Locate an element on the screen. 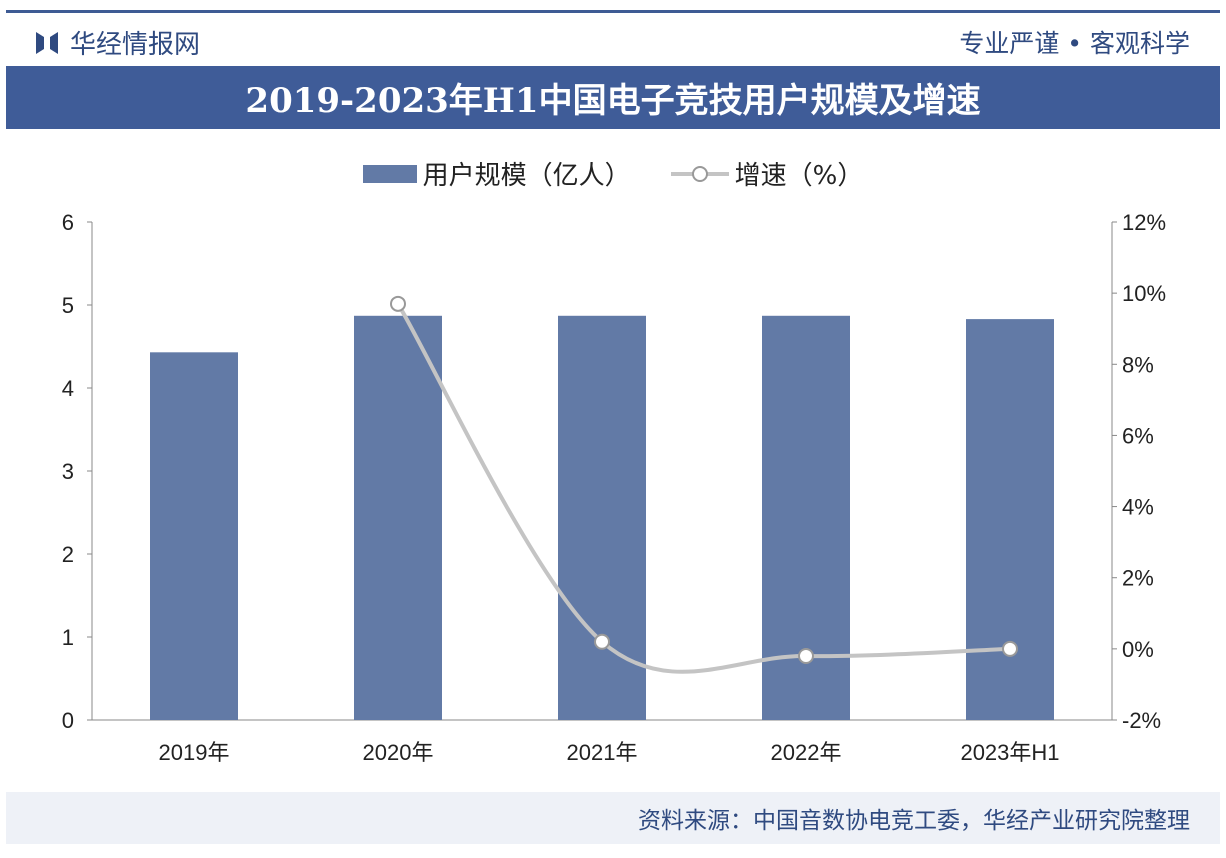 The image size is (1226, 858). x-tick-label: 2020年 is located at coordinates (398, 752).